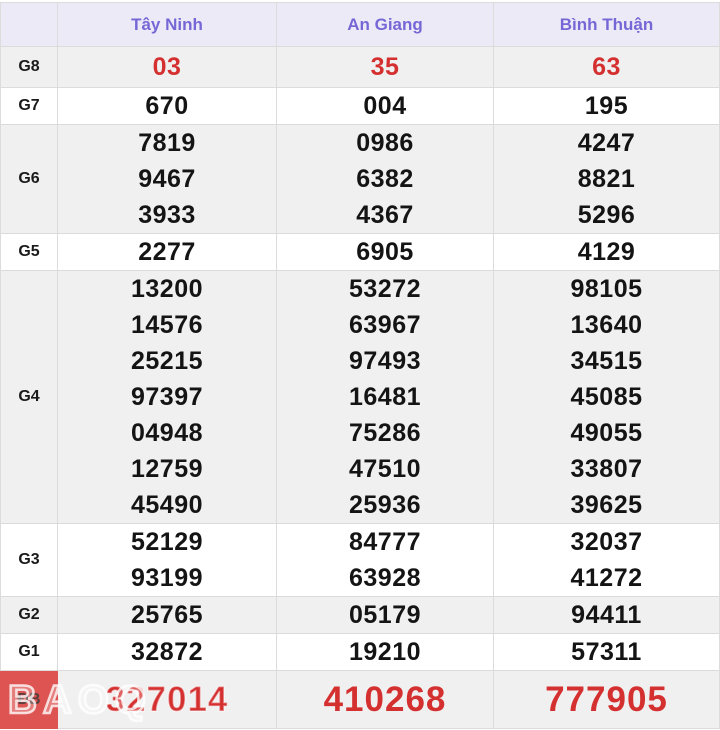  What do you see at coordinates (167, 505) in the screenshot?
I see `prize-number: 45490` at bounding box center [167, 505].